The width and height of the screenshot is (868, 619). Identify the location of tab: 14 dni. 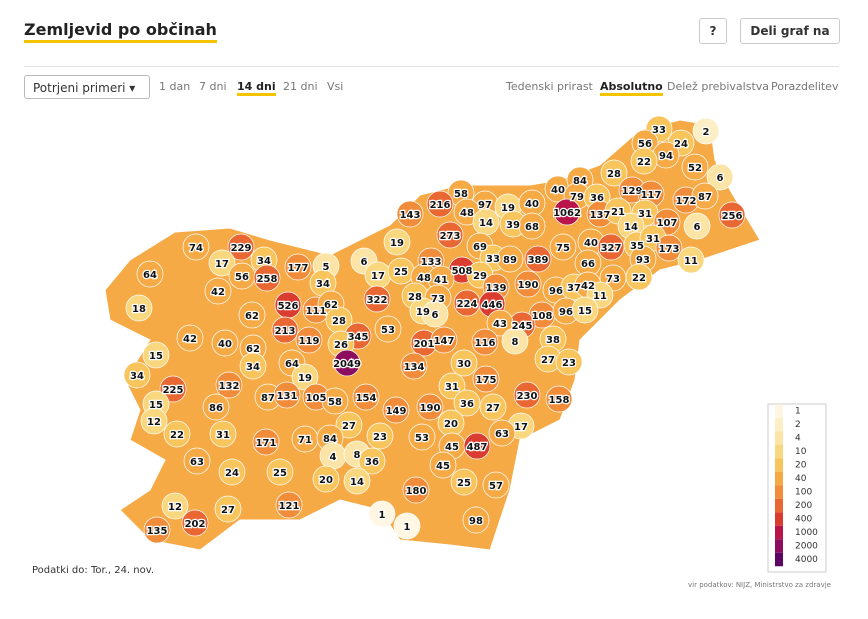
(256, 88).